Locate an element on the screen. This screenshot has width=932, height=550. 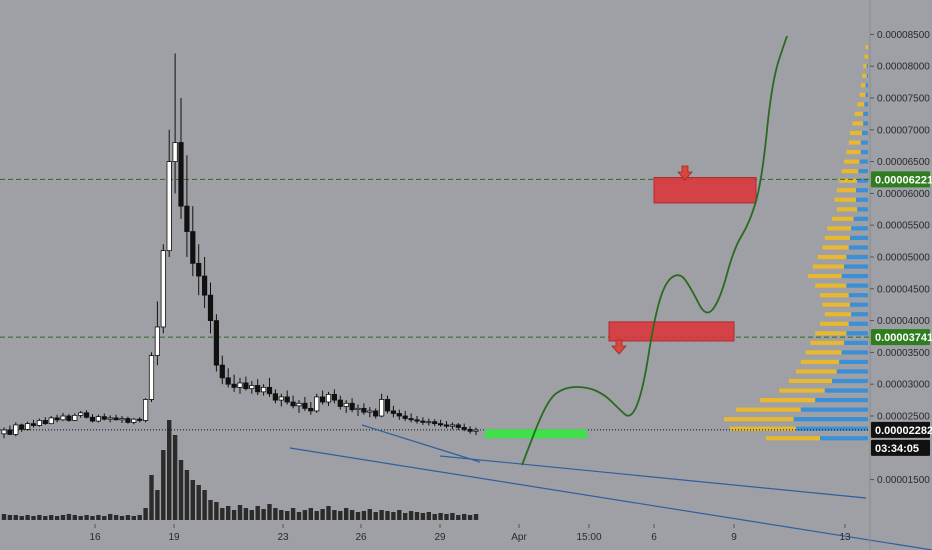
price-labels: 0.00006221 0.00003741 0.00002282 03:34:05 is located at coordinates (901, 313).